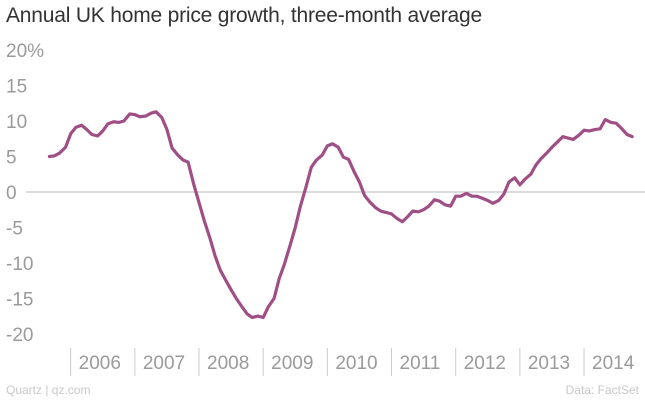  Describe the element at coordinates (16, 122) in the screenshot. I see `y-tick-label: 10` at that location.